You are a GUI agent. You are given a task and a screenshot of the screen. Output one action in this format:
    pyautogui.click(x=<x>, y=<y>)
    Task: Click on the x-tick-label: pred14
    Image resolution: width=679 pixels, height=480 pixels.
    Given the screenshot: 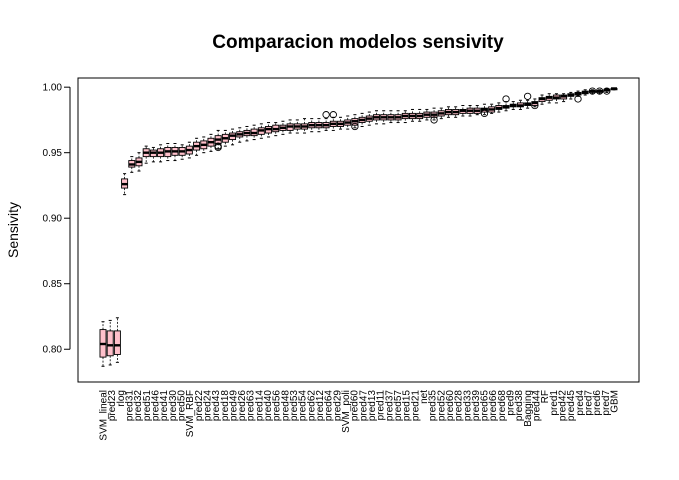 What is the action you would take?
    pyautogui.click(x=259, y=406)
    